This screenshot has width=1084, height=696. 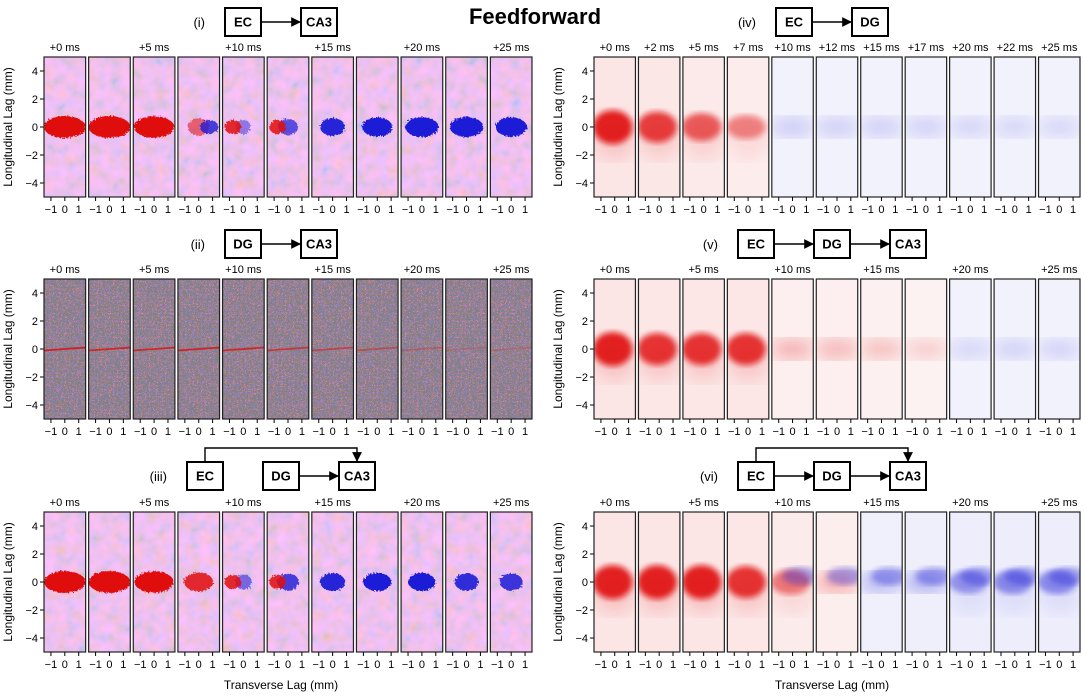 What do you see at coordinates (497, 665) in the screenshot?
I see `x-tick-label-iii-10-0: −1` at bounding box center [497, 665].